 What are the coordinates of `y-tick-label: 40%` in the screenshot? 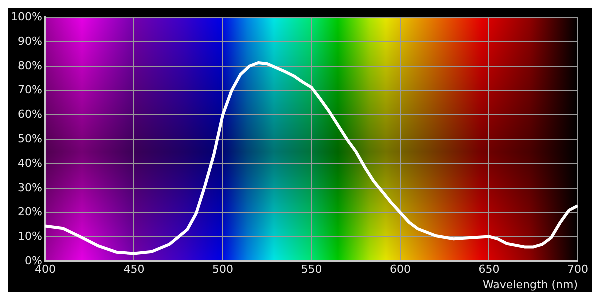 It's located at (30, 163).